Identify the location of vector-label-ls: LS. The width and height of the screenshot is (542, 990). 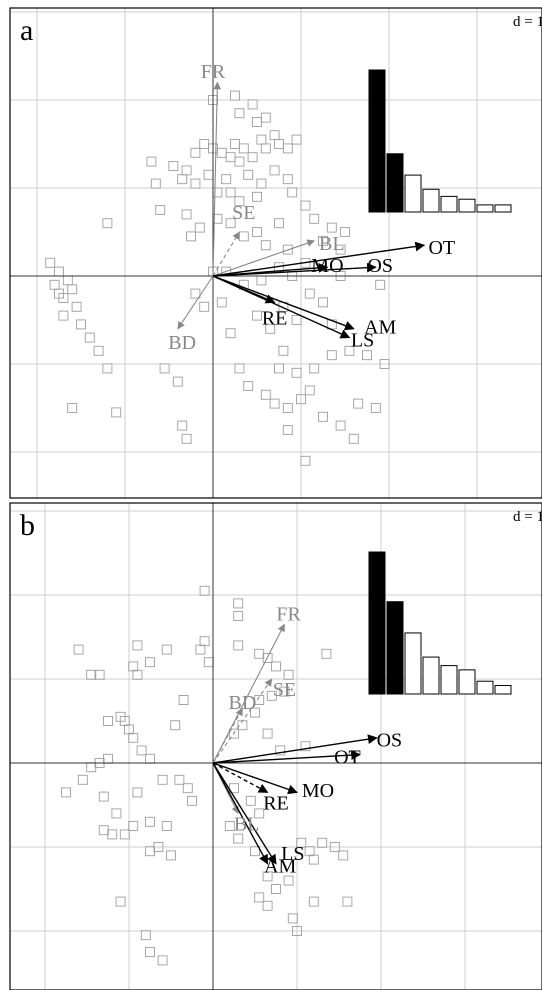
(292, 854).